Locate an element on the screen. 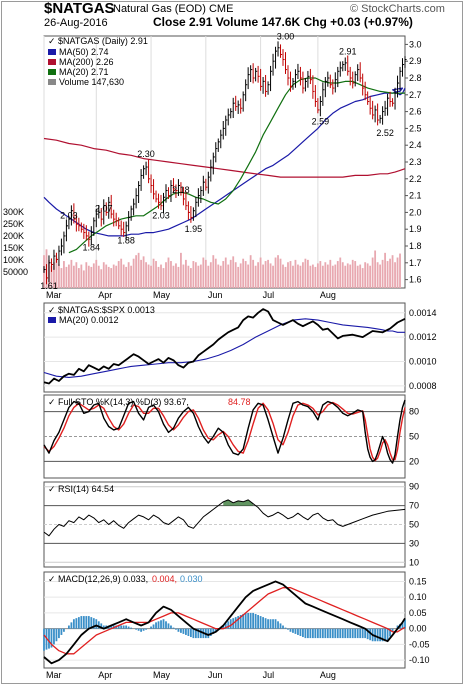 This screenshot has width=464, height=685. sto-title-d: 84.78 is located at coordinates (239, 402).